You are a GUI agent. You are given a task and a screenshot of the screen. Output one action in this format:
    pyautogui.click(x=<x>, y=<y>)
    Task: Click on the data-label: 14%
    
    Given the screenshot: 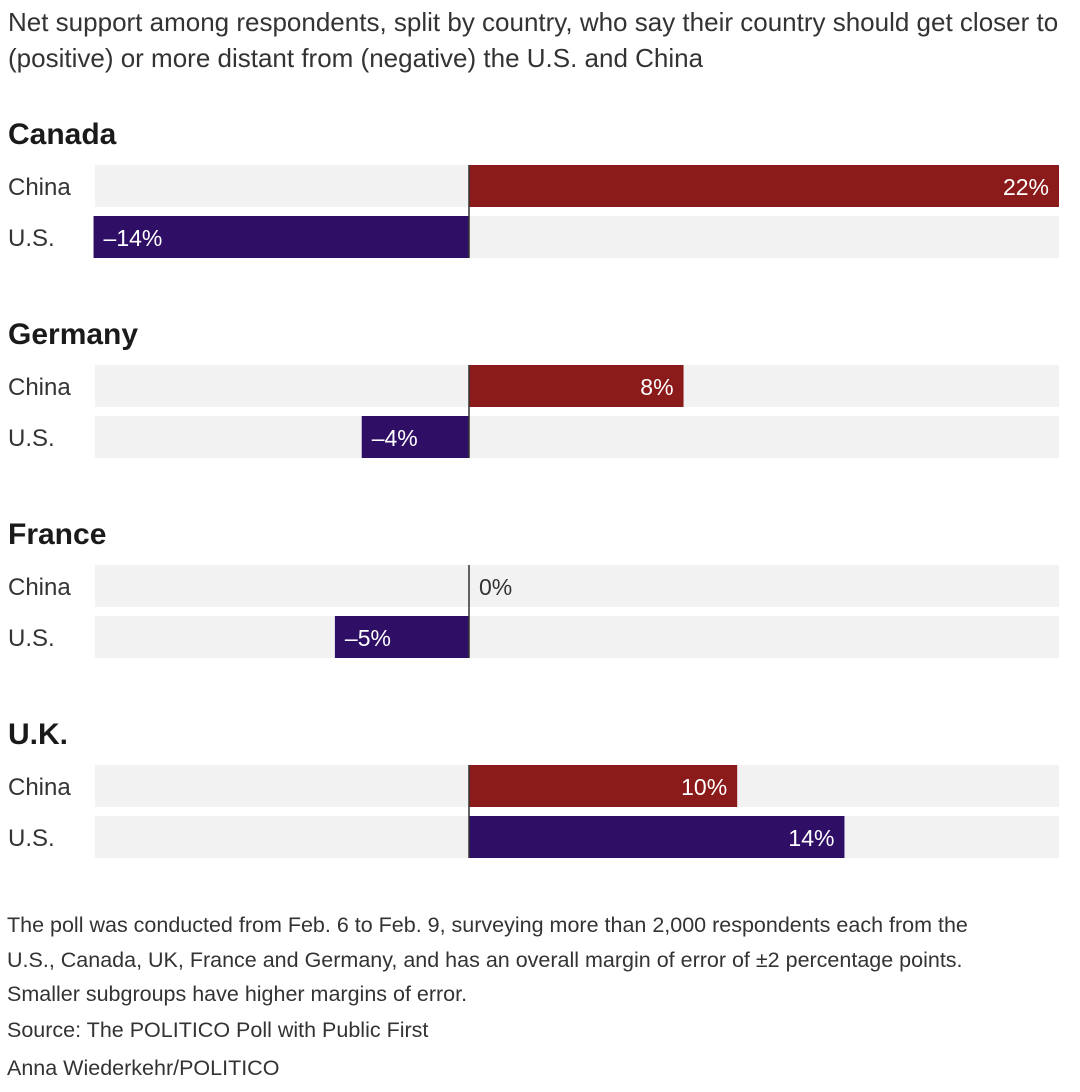 What is the action you would take?
    pyautogui.click(x=811, y=838)
    